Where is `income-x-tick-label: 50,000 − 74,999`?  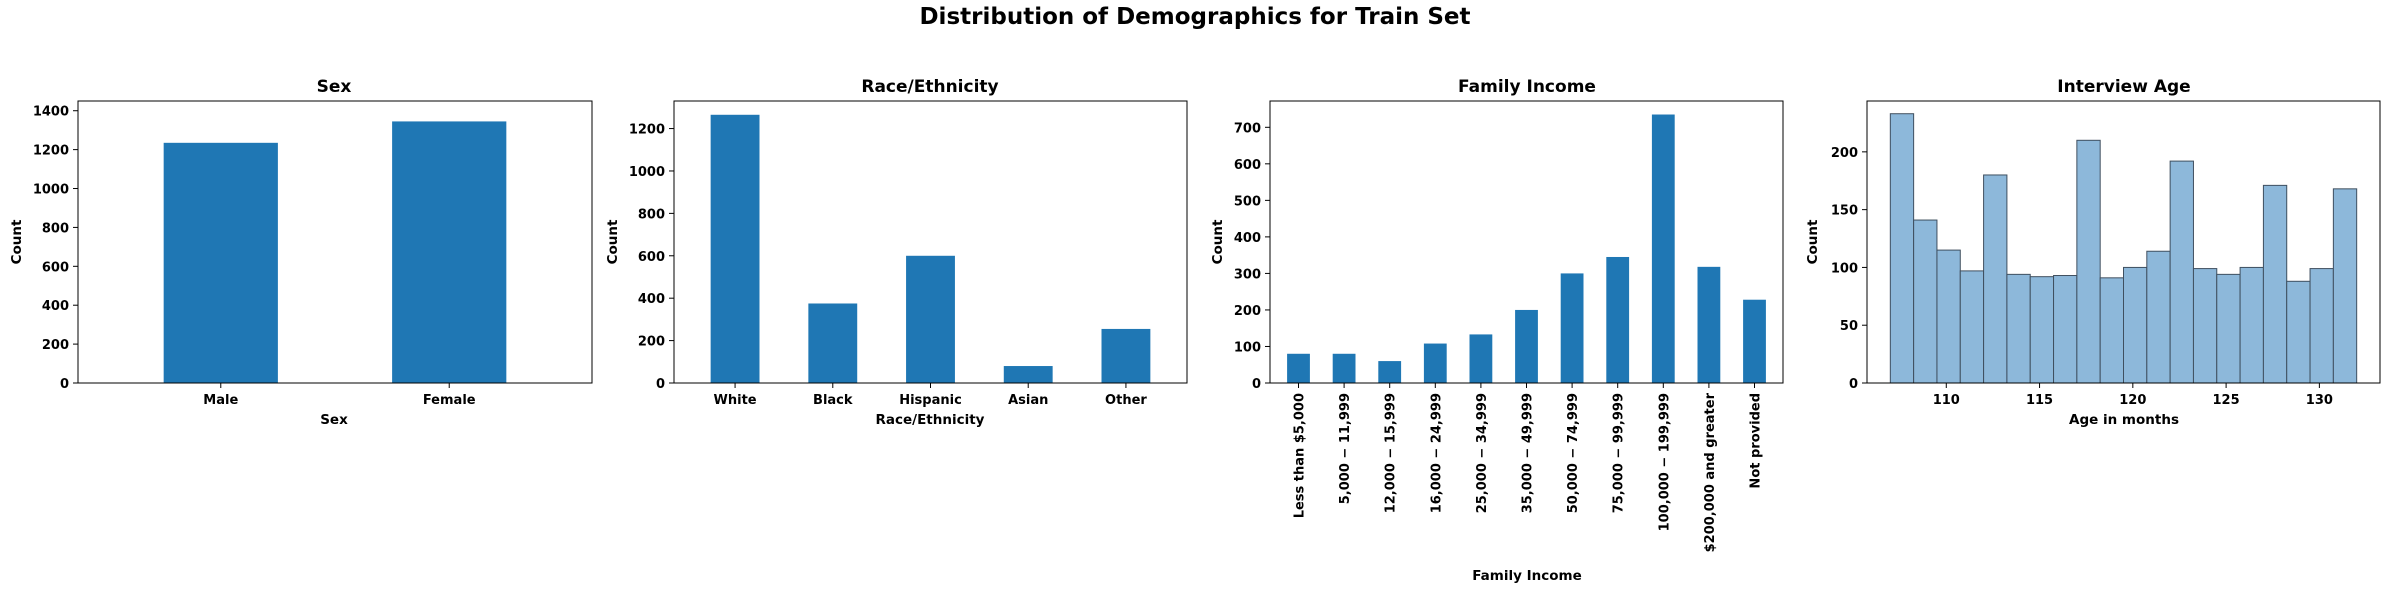 income-x-tick-label: 50,000 − 74,999 is located at coordinates (1573, 453).